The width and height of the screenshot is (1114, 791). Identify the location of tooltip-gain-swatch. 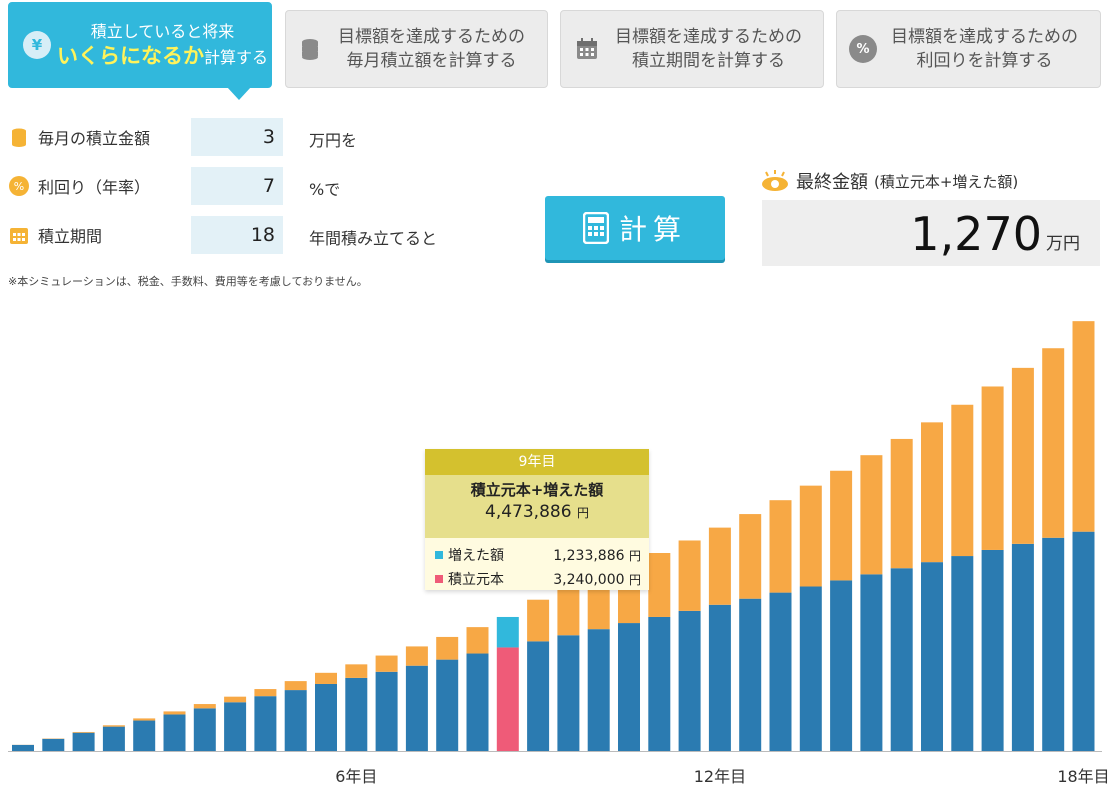
(439, 555).